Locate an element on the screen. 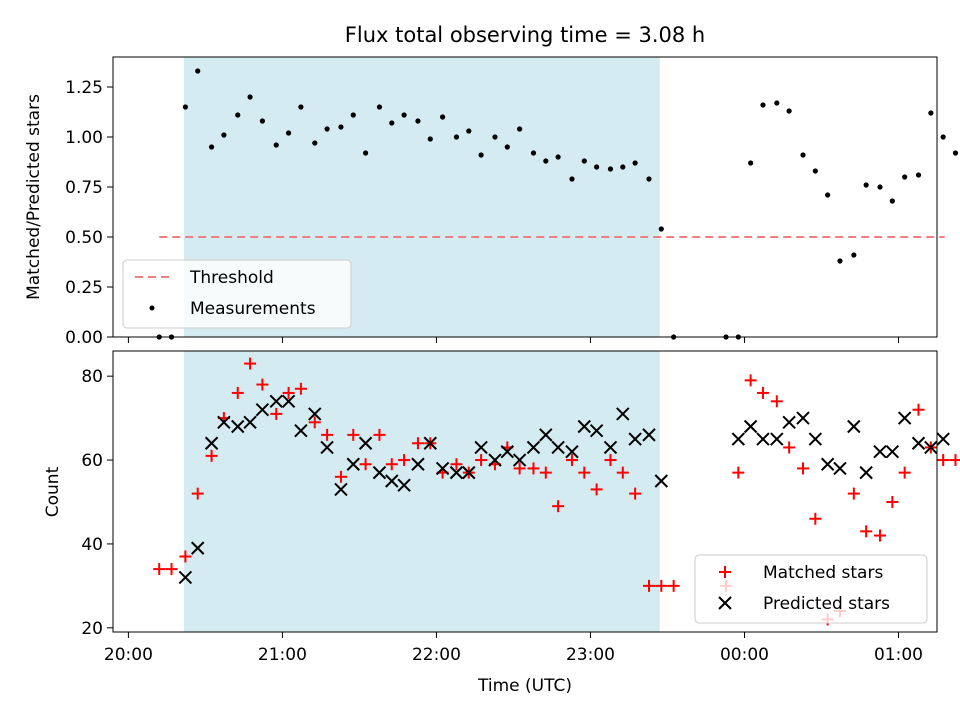 This screenshot has height=720, width=960. legend-predicted-label: Predicted stars is located at coordinates (826, 604).